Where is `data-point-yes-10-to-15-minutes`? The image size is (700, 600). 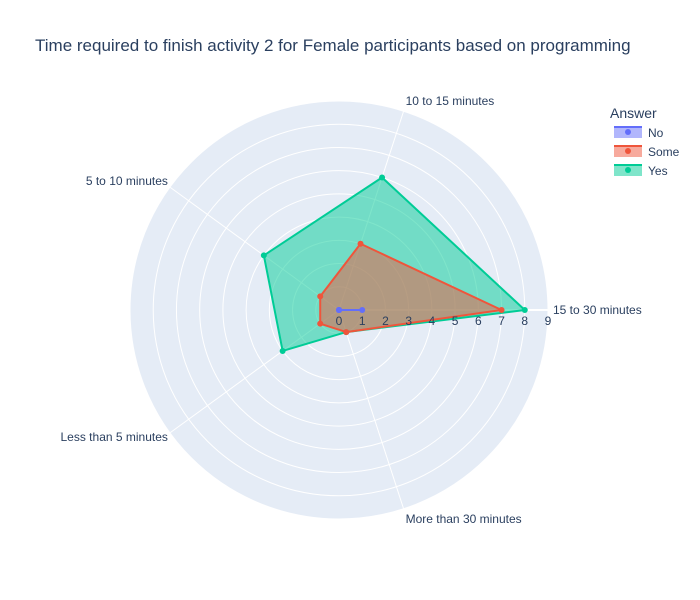 data-point-yes-10-to-15-minutes is located at coordinates (382, 177).